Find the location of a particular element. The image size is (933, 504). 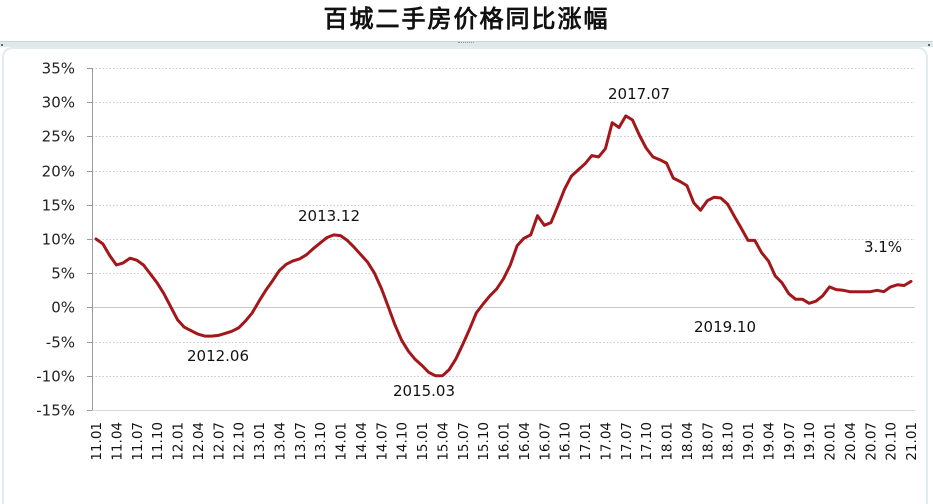

x-tick-label: 12.07 is located at coordinates (219, 441).